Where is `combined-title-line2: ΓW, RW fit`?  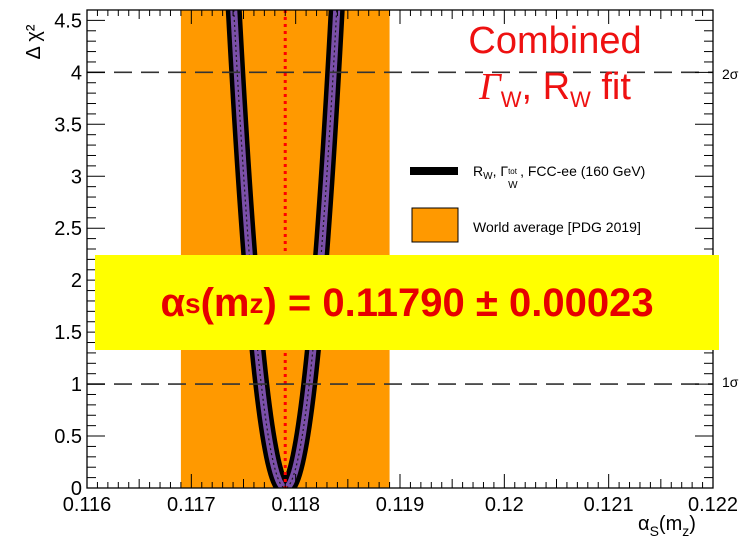 combined-title-line2: ΓW, RW fit is located at coordinates (555, 93).